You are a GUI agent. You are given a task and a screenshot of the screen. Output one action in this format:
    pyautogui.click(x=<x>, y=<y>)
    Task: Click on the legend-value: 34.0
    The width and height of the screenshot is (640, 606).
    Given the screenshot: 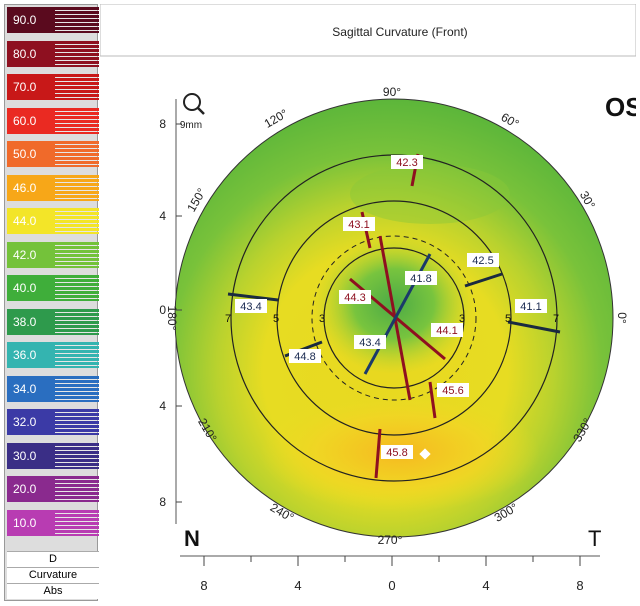 What is the action you would take?
    pyautogui.click(x=31, y=388)
    